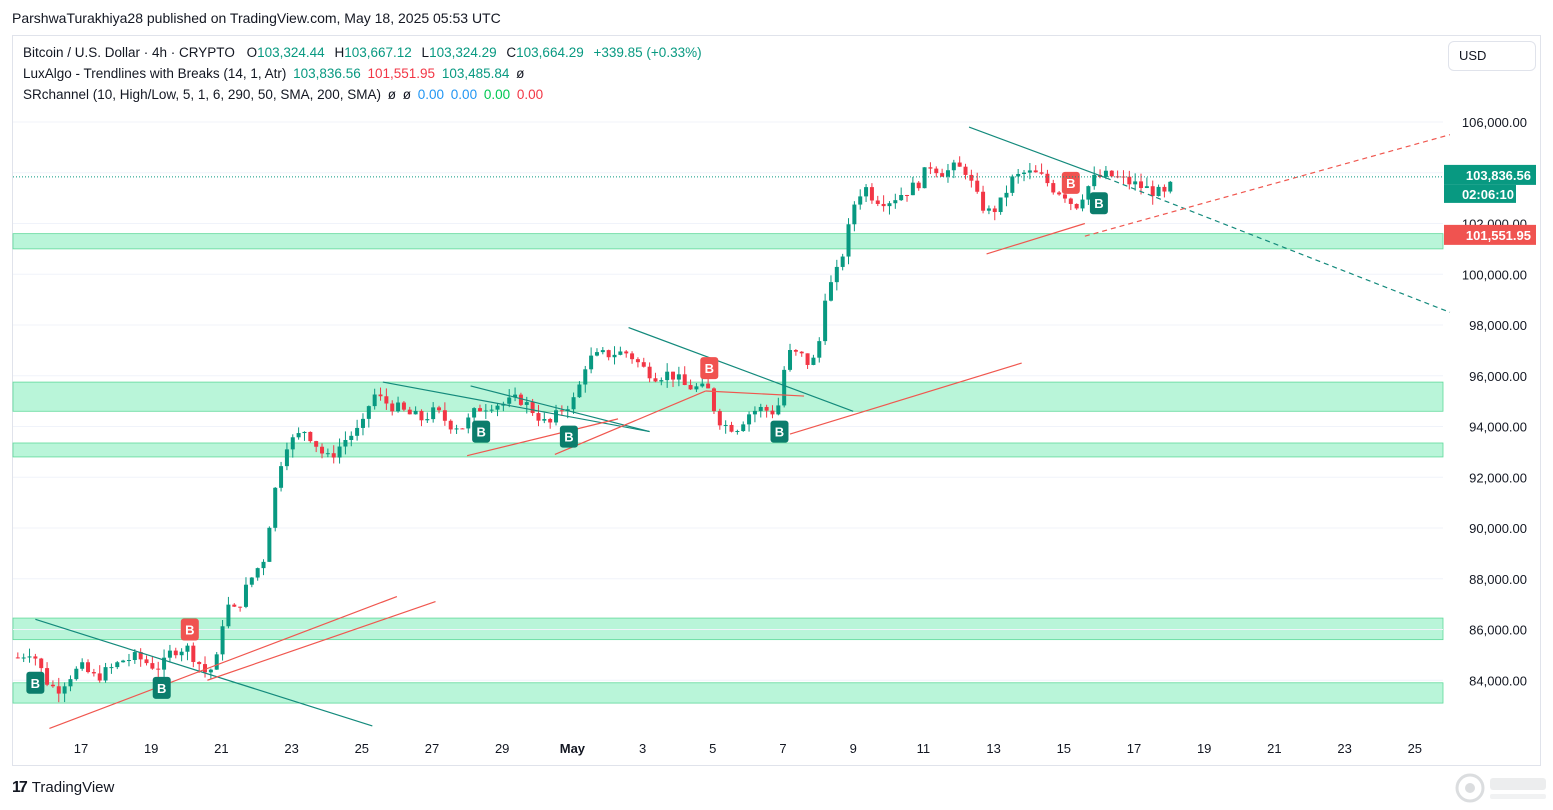 This screenshot has width=1553, height=810. What do you see at coordinates (1498, 427) in the screenshot?
I see `y-tick-label: 94,000.00` at bounding box center [1498, 427].